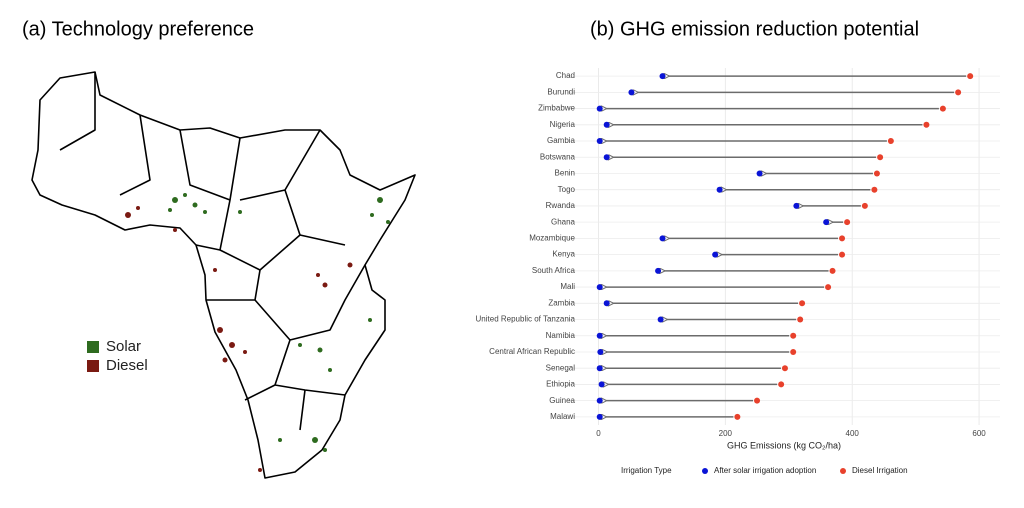  What do you see at coordinates (754, 29) in the screenshot?
I see `chart-title: (b) GHG emission reduction potential` at bounding box center [754, 29].